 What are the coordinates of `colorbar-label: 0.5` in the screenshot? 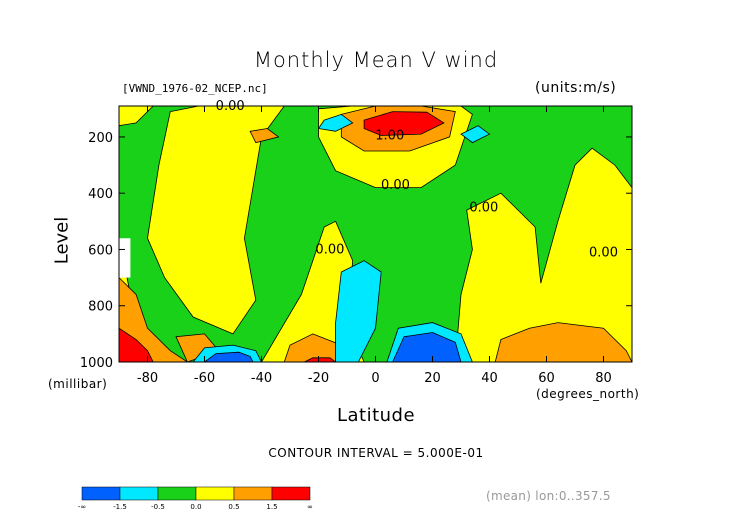 It's located at (233, 507).